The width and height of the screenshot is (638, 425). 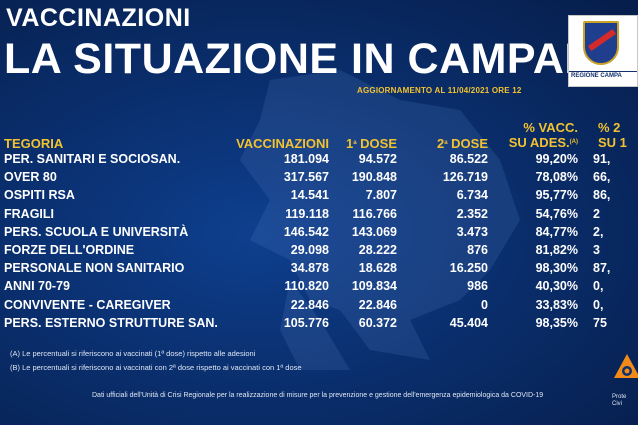 What do you see at coordinates (556, 304) in the screenshot?
I see `pct-vacc-cell: 33,83%` at bounding box center [556, 304].